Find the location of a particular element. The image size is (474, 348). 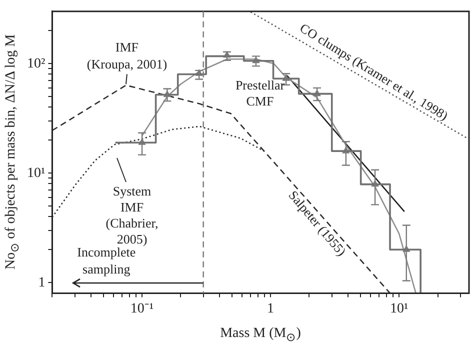

x-tick-label: 10⁻¹ is located at coordinates (142, 308).